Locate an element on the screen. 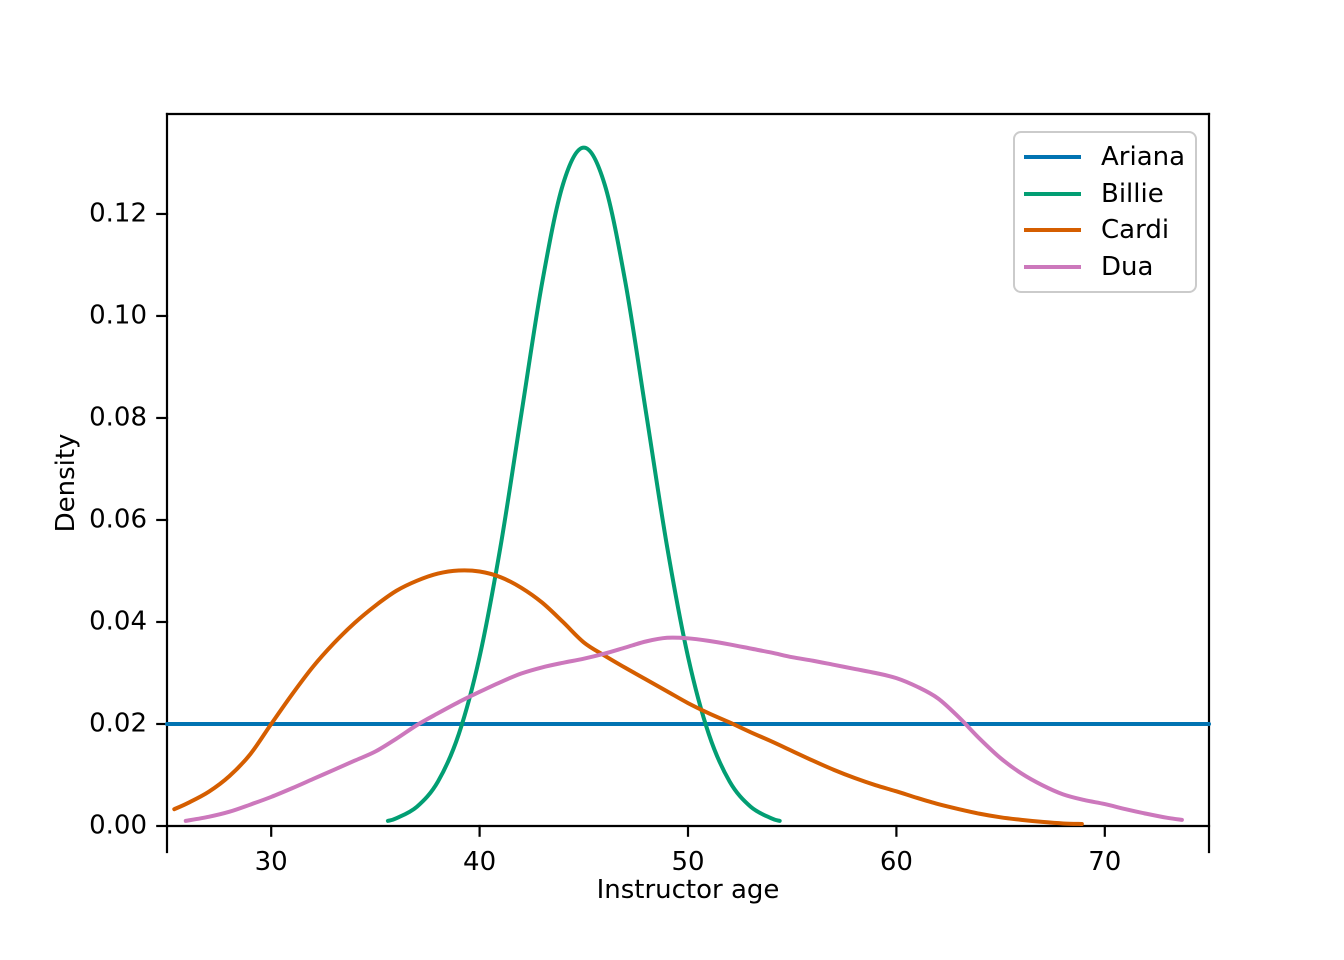 The width and height of the screenshot is (1344, 960). x-tick-label: 60 is located at coordinates (896, 862).